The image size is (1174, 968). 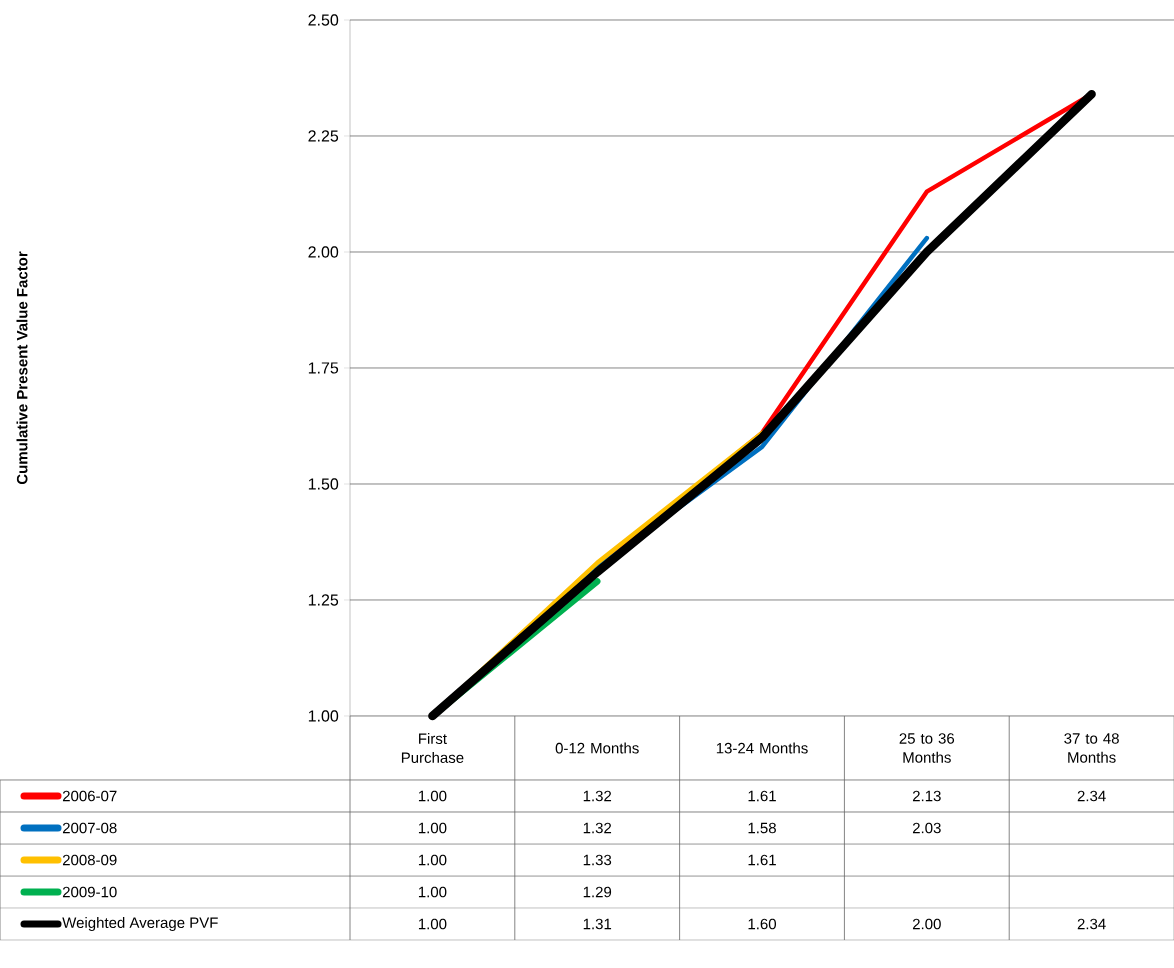 What do you see at coordinates (323, 252) in the screenshot?
I see `y-tick-label: 2.00` at bounding box center [323, 252].